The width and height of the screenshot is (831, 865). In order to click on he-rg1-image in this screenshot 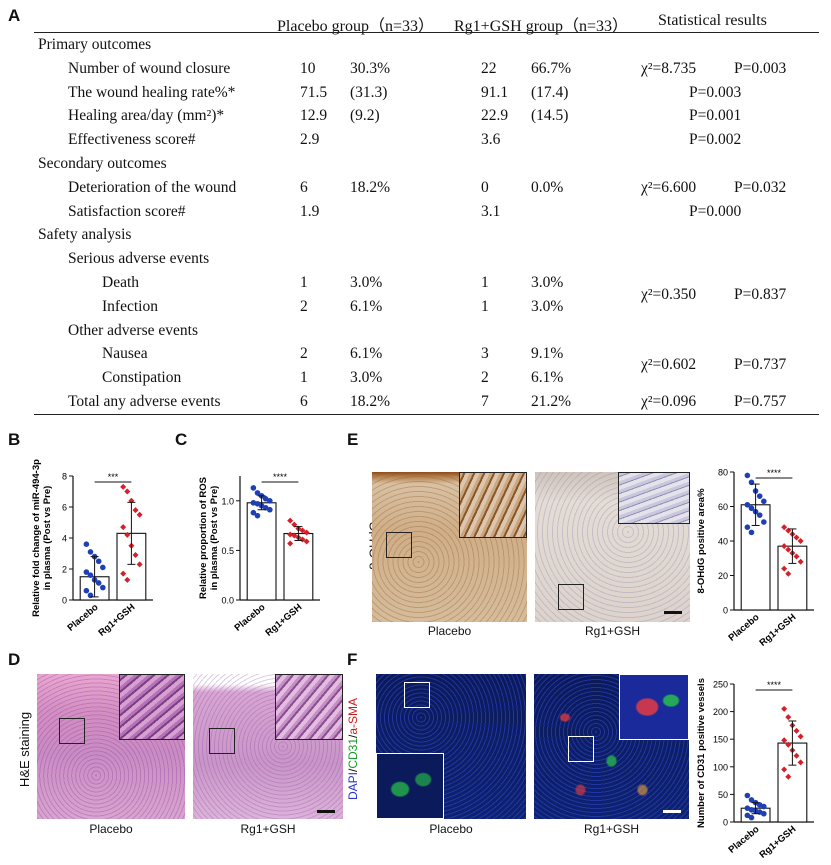, I will do `click(268, 746)`.